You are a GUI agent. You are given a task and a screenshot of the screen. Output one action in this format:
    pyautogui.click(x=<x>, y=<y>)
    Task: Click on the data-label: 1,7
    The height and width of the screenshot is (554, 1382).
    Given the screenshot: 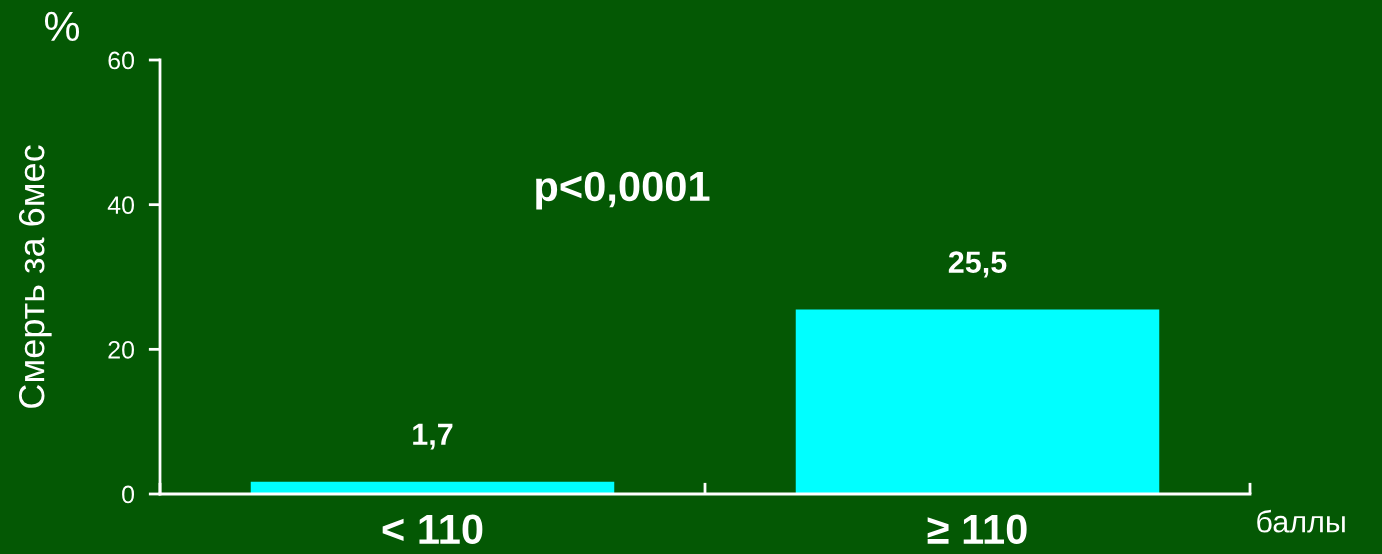 What is the action you would take?
    pyautogui.click(x=433, y=436)
    